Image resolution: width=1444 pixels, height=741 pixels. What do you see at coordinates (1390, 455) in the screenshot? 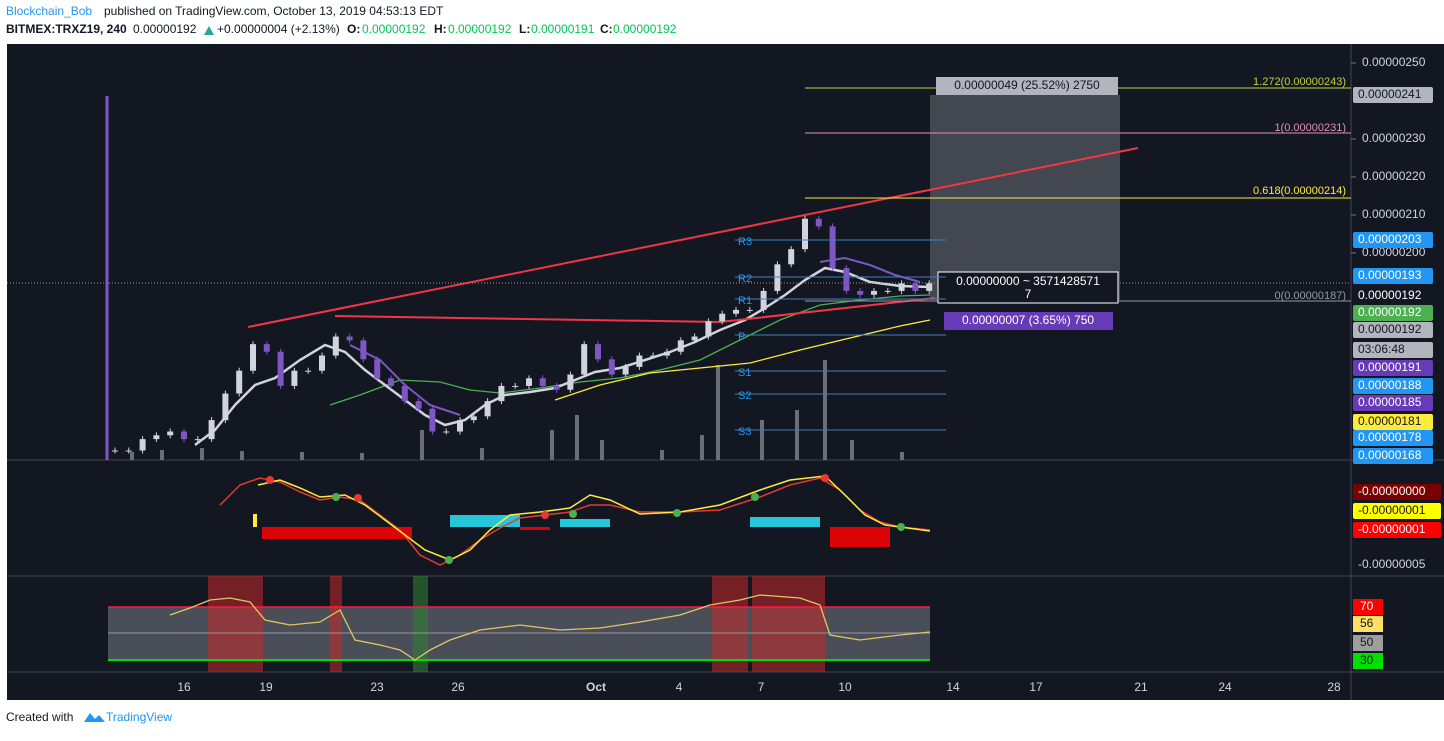
I see `price-label: 0.00000168` at bounding box center [1390, 455].